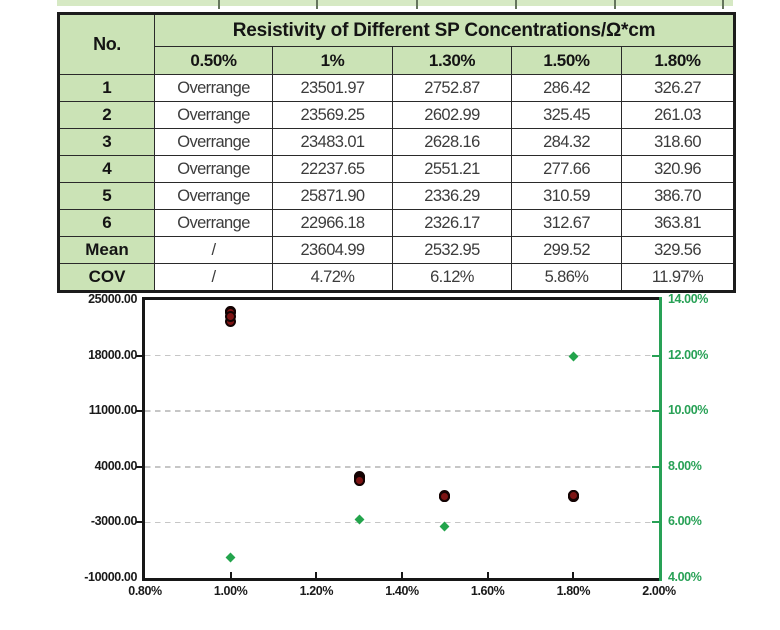 The image size is (780, 630). What do you see at coordinates (106, 277) in the screenshot?
I see `row-label: COV` at bounding box center [106, 277].